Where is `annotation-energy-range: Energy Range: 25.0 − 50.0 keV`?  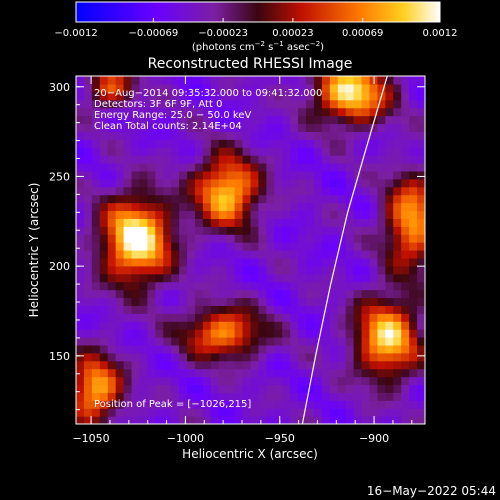
annotation-energy-range: Energy Range: 25.0 − 50.0 keV is located at coordinates (172, 115).